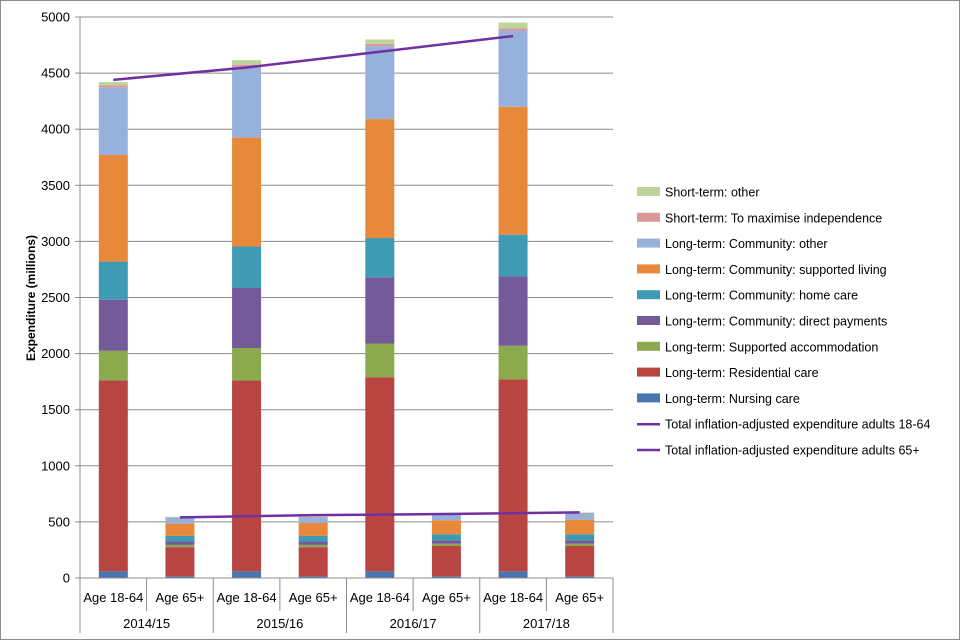  Describe the element at coordinates (66, 578) in the screenshot. I see `y-tick-label: 0` at that location.